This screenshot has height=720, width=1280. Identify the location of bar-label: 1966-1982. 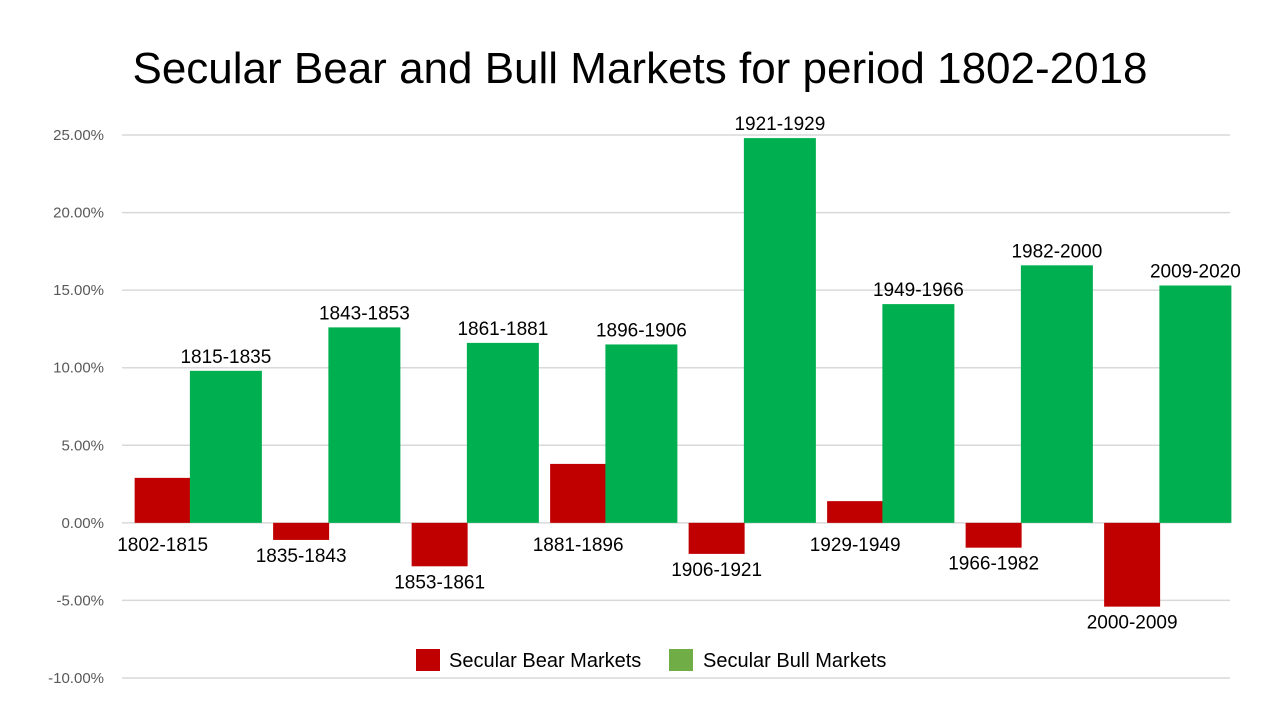
(993, 564).